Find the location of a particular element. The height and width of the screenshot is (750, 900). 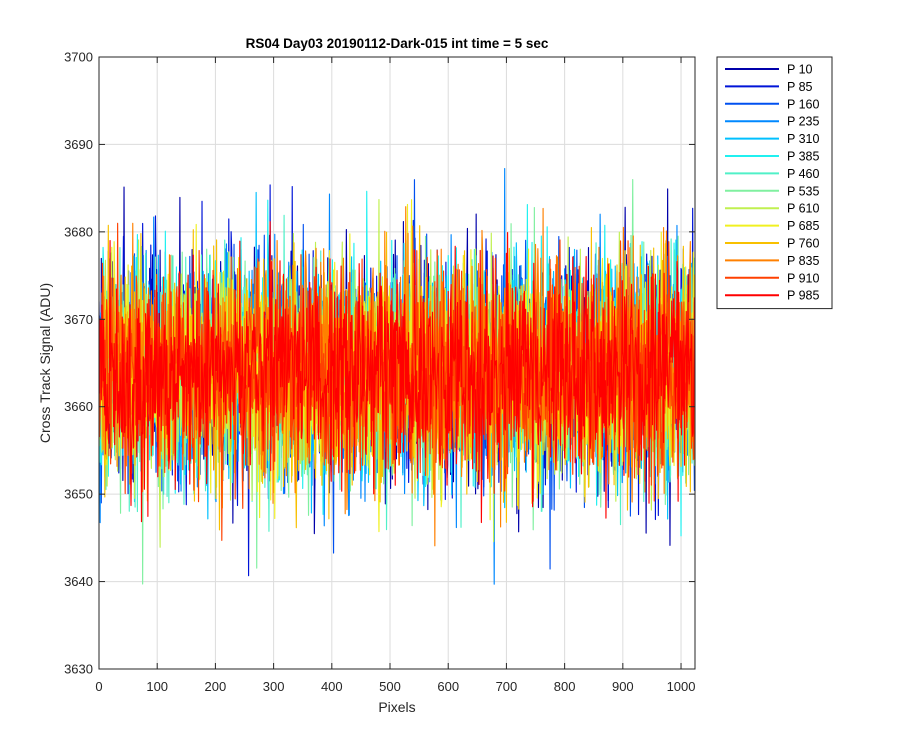

legend-label: P 385 is located at coordinates (803, 157).